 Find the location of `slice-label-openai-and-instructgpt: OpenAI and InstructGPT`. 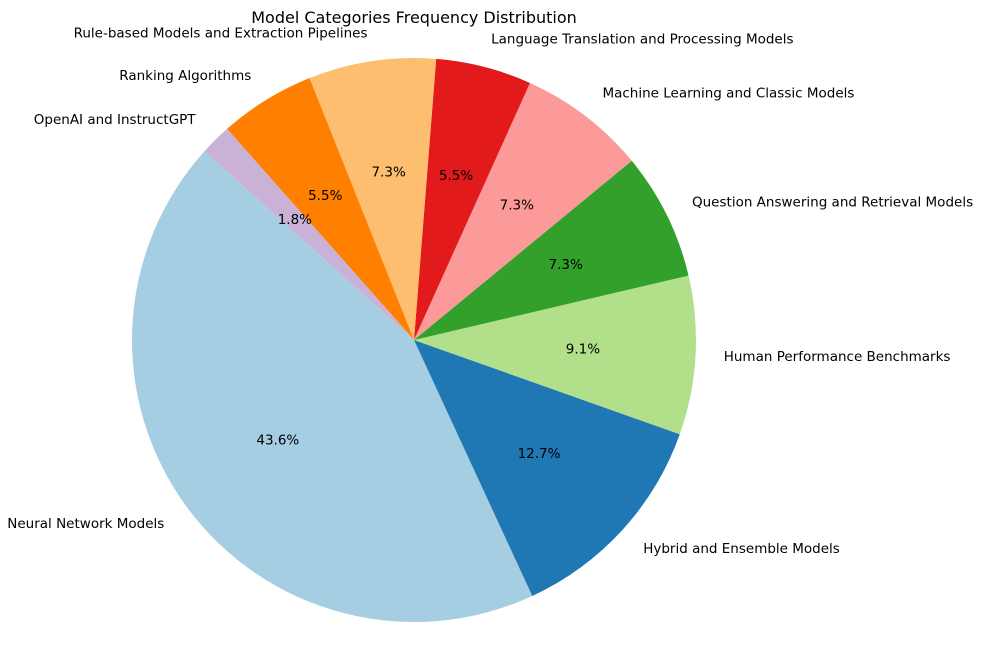

slice-label-openai-and-instructgpt: OpenAI and InstructGPT is located at coordinates (115, 120).